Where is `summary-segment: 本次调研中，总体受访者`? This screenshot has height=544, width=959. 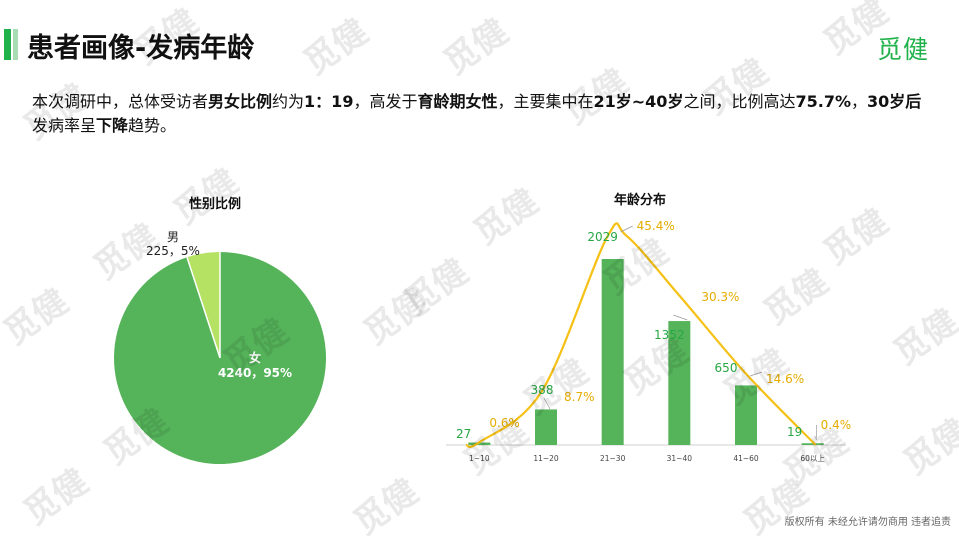
summary-segment: 本次调研中，总体受访者 is located at coordinates (120, 101).